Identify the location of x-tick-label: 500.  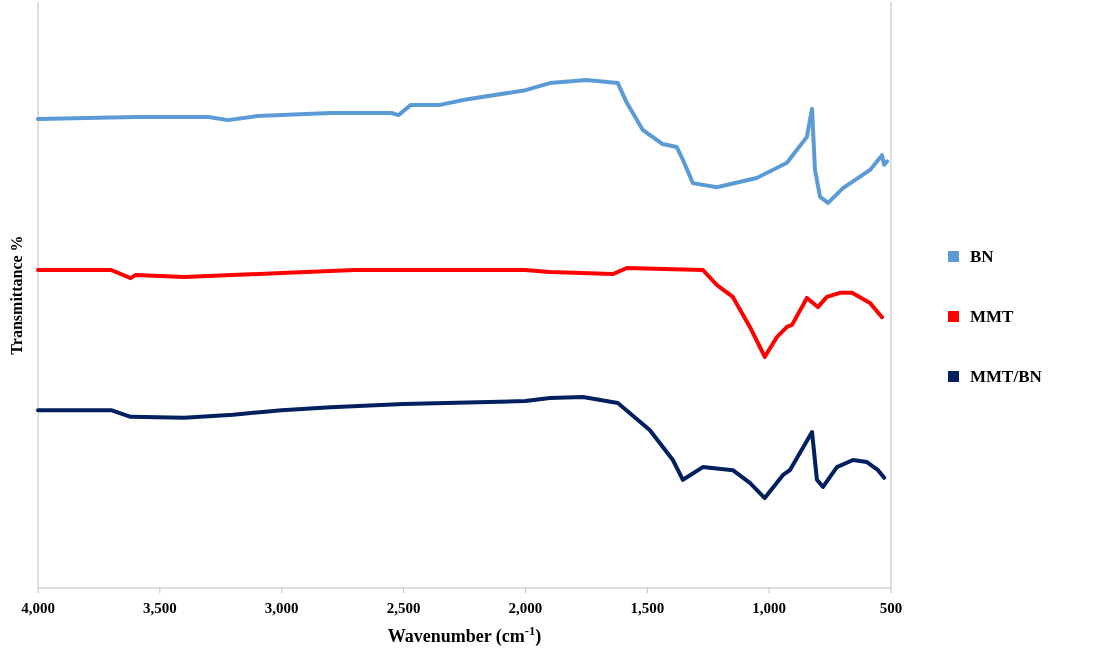
(891, 608).